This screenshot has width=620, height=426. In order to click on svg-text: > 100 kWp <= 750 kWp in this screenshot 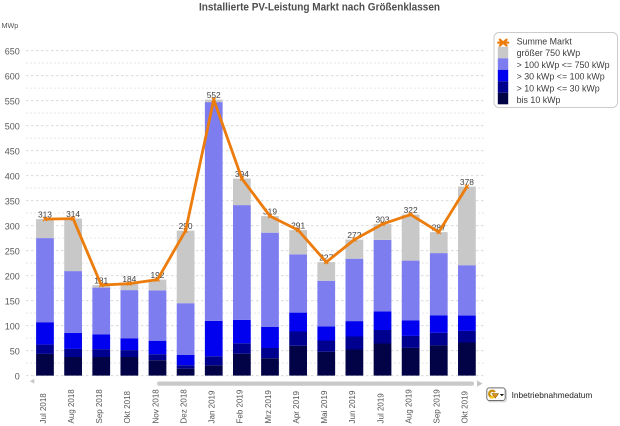, I will do `click(563, 65)`.